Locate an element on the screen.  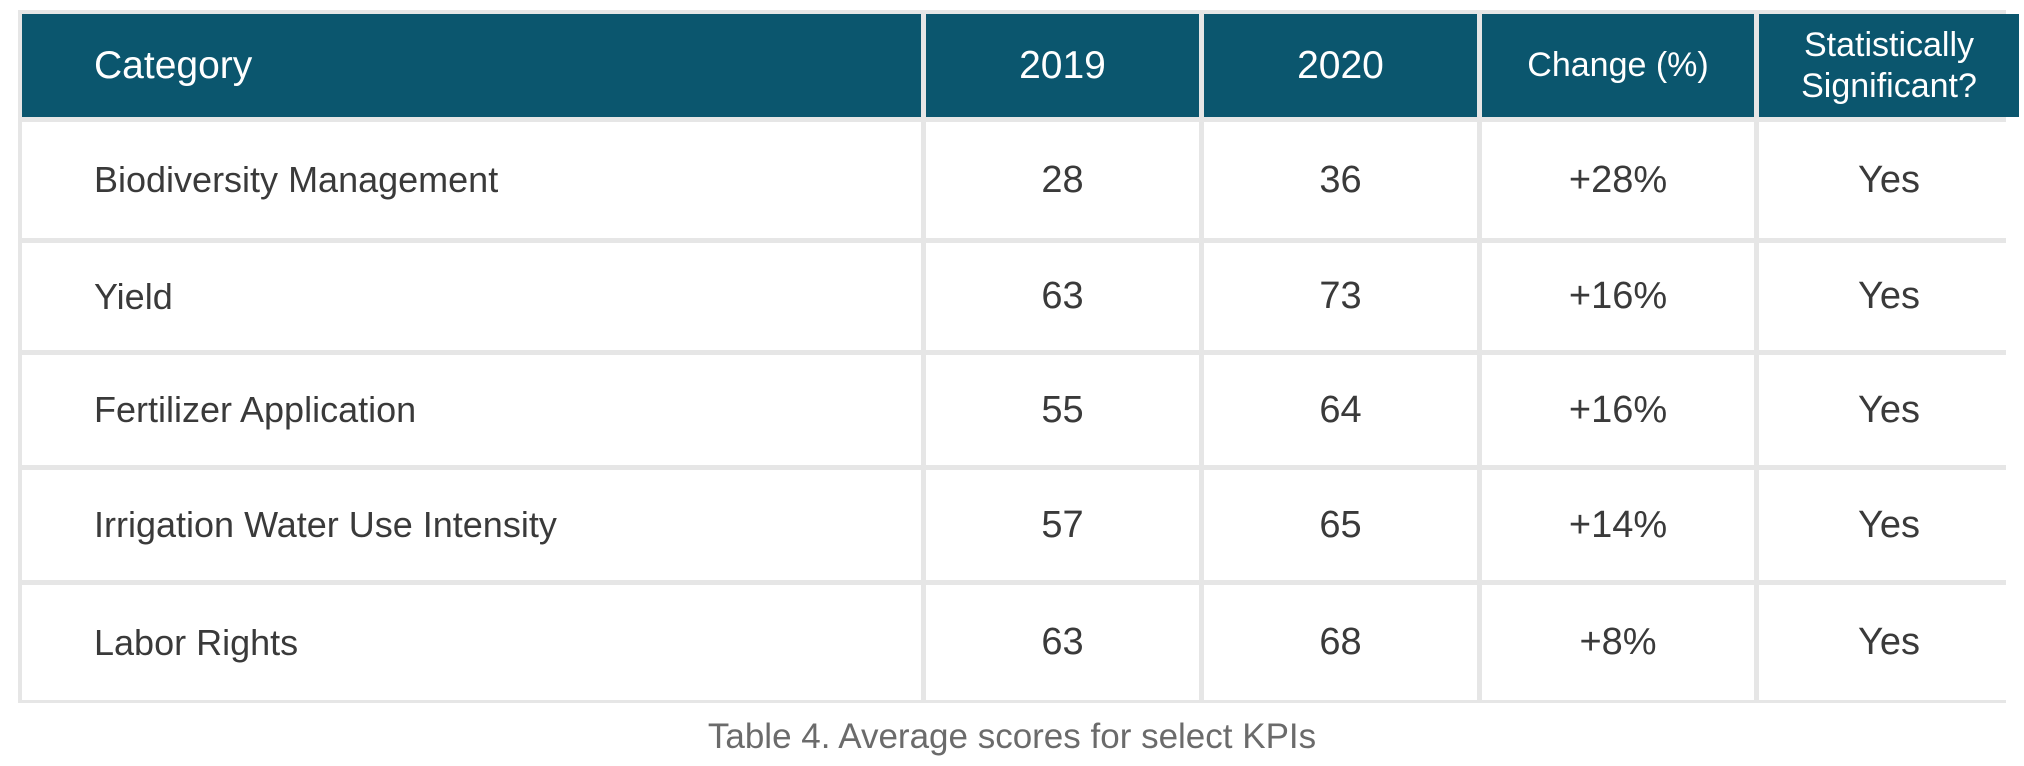
row-5-significant: Yes is located at coordinates (1889, 642).